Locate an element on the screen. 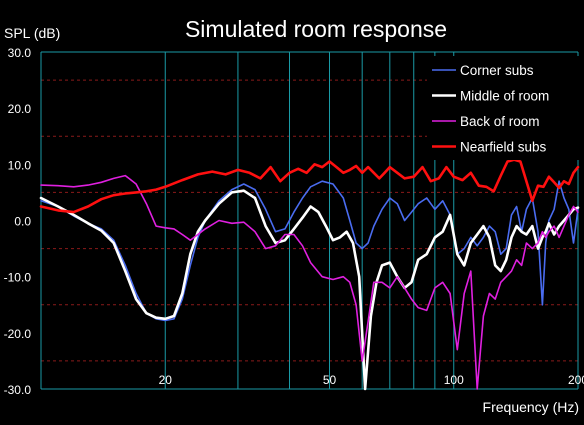 Image resolution: width=584 pixels, height=425 pixels. y-tick-label: -20.0 is located at coordinates (18, 334).